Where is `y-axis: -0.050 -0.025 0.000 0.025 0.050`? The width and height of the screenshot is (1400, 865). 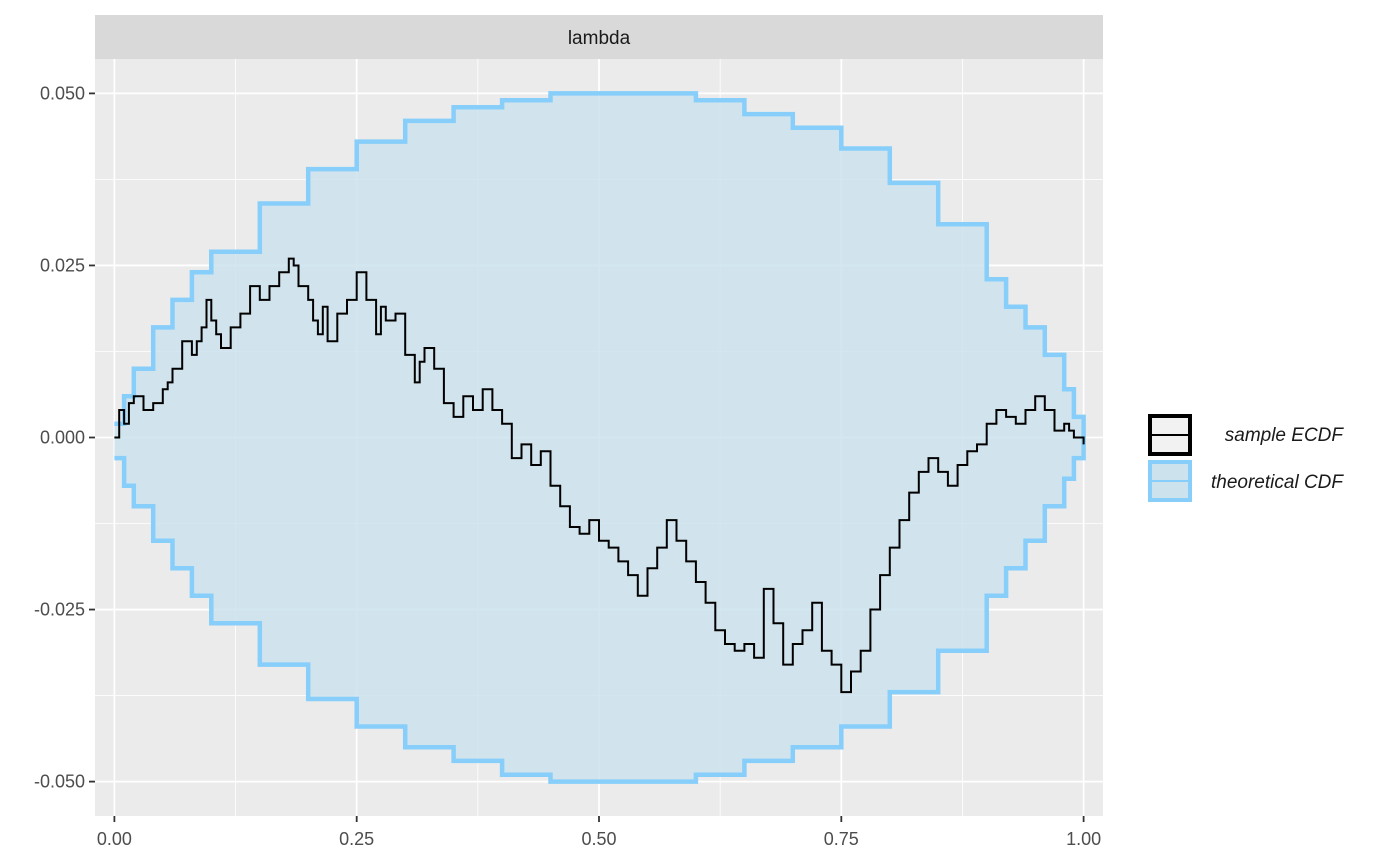 y-axis: -0.050 -0.025 0.000 0.025 0.050 is located at coordinates (64, 437).